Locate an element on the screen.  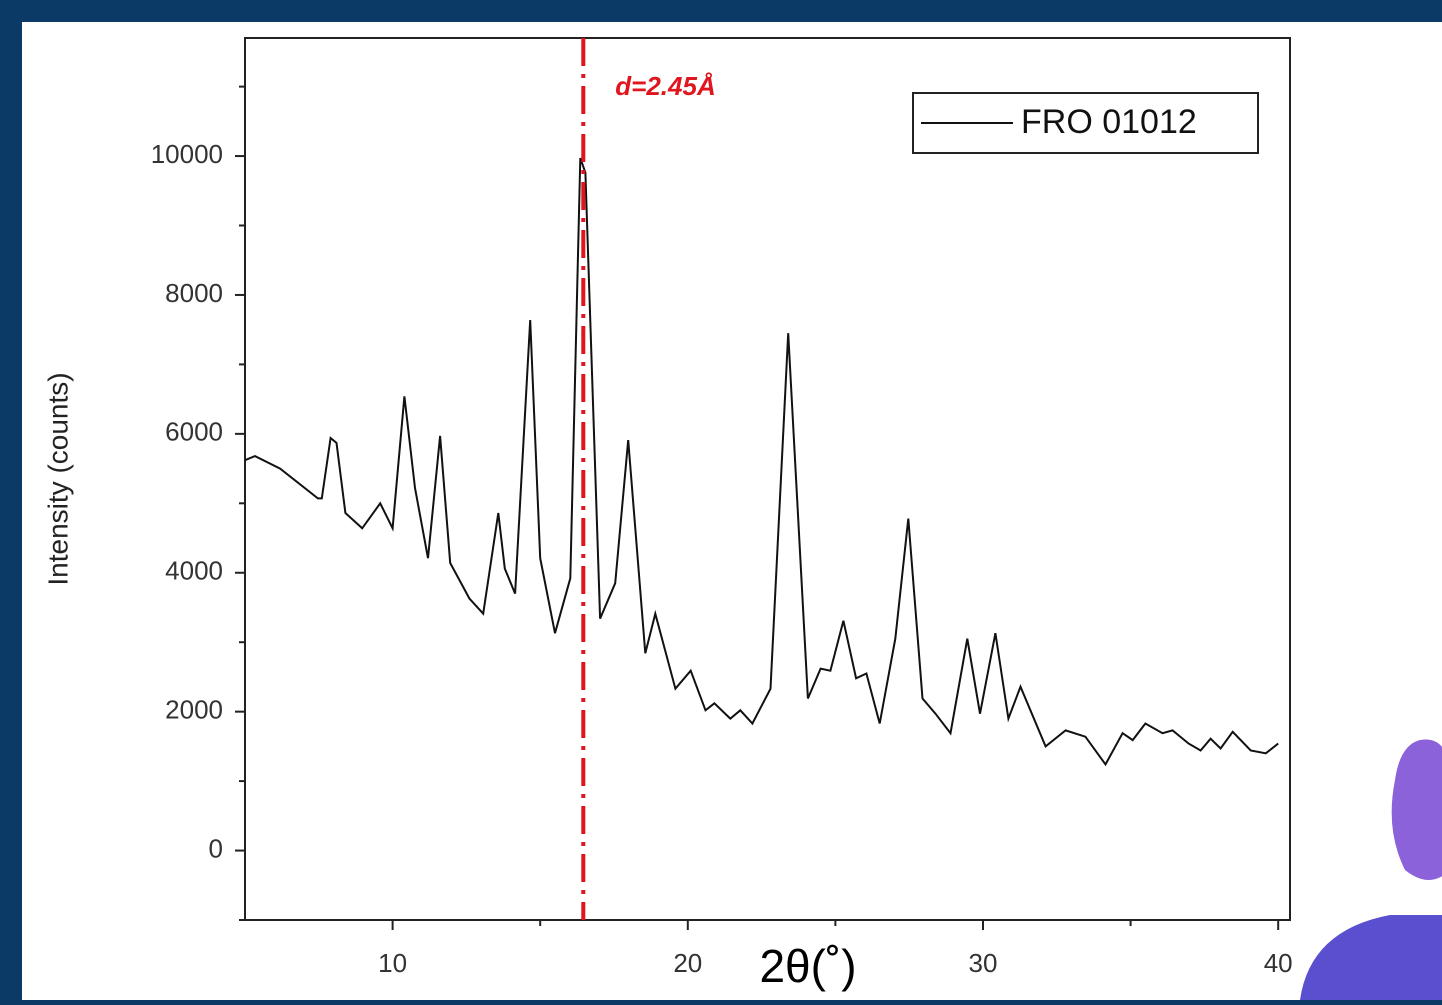
y-tick-label: 0 is located at coordinates (216, 848).